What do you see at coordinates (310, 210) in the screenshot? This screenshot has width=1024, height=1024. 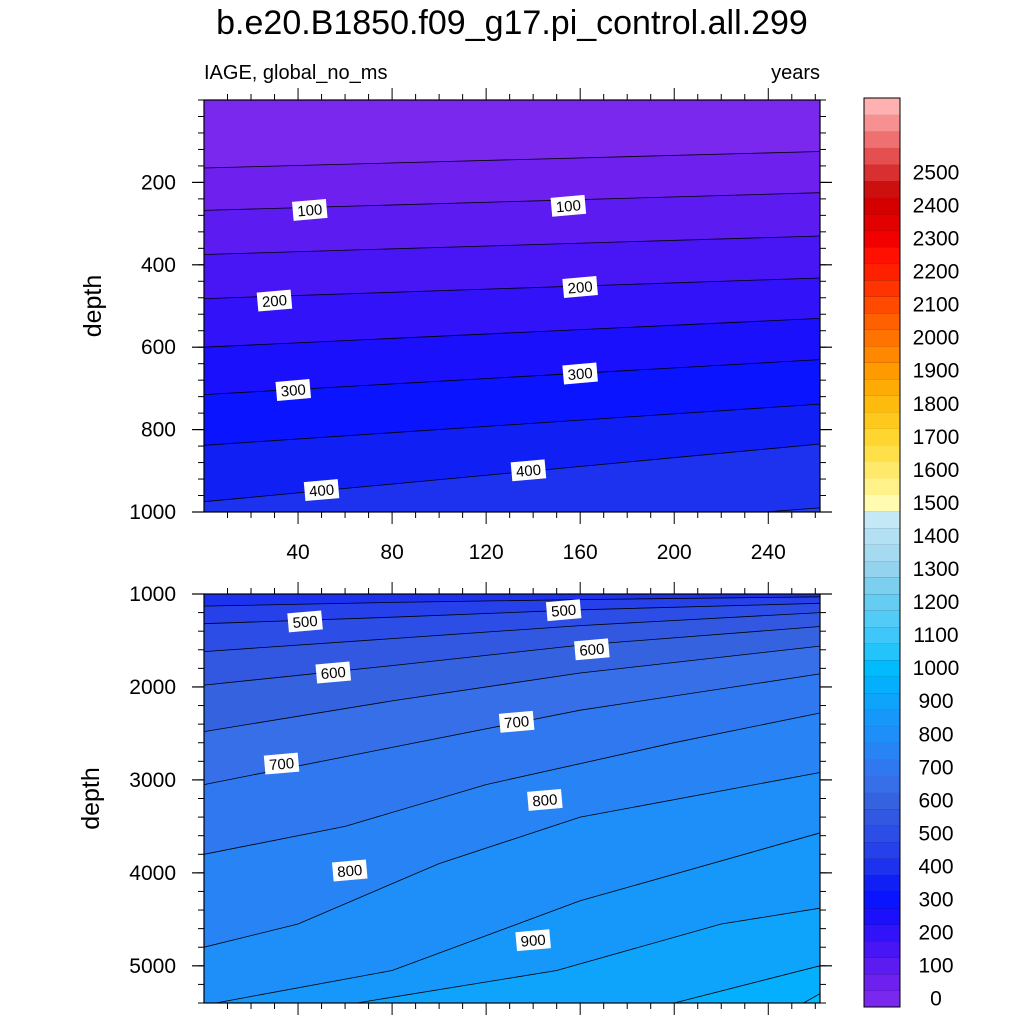 I see `contour-label-text: 100` at bounding box center [310, 210].